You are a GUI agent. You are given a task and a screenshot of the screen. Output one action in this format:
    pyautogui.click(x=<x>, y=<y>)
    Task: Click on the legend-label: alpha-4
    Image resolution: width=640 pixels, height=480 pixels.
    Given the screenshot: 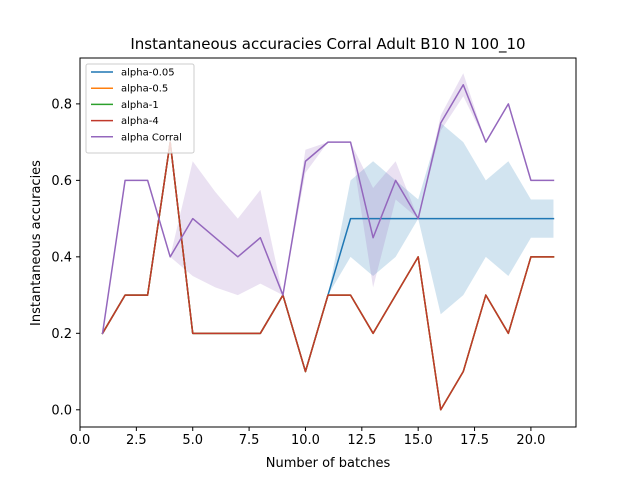 What is the action you would take?
    pyautogui.click(x=140, y=121)
    